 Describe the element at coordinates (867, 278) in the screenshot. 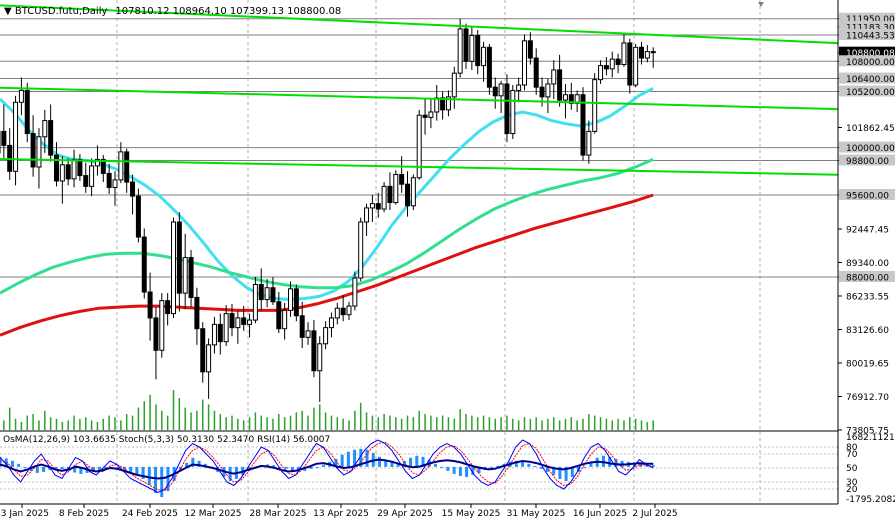

I see `price-axis-label: 88000.00` at that location.